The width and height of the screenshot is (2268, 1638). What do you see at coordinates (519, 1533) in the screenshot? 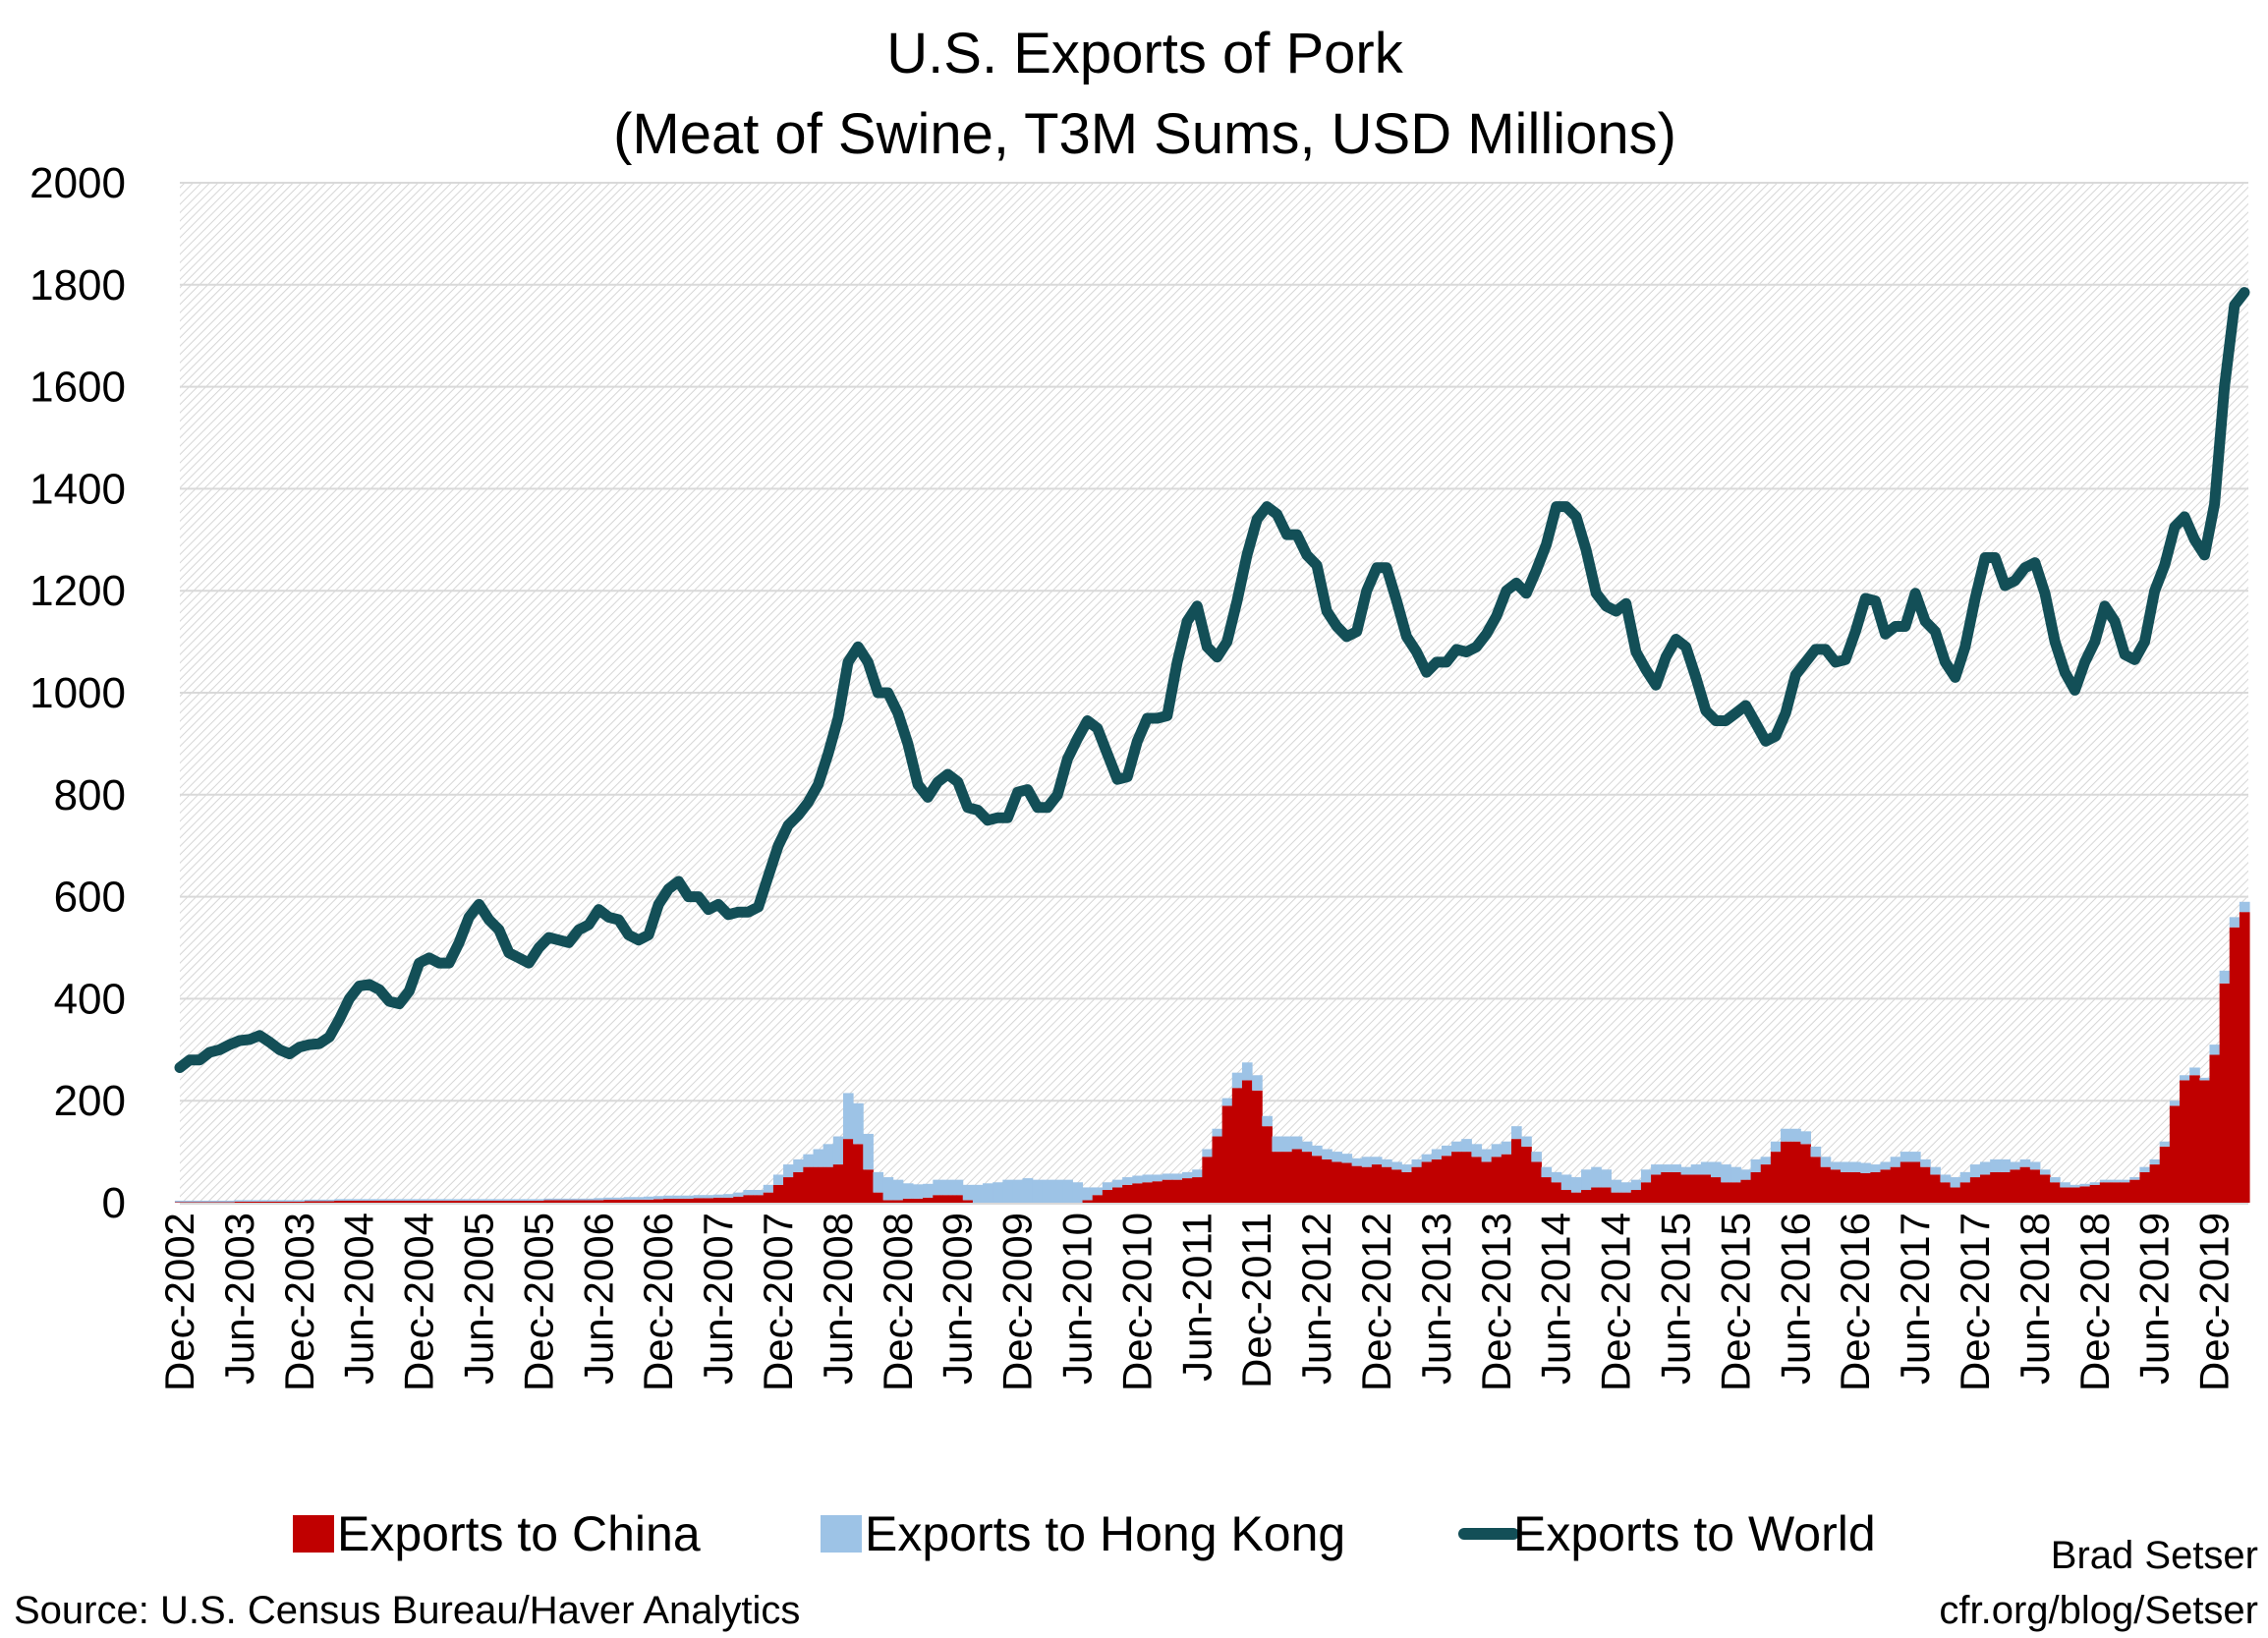
I see `legend-label-china: Exports to China` at bounding box center [519, 1533].